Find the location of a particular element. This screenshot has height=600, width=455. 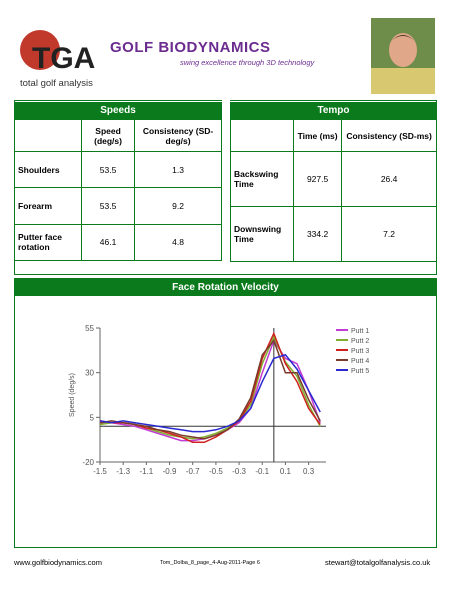

legend-label: Putt 5 is located at coordinates (360, 371).